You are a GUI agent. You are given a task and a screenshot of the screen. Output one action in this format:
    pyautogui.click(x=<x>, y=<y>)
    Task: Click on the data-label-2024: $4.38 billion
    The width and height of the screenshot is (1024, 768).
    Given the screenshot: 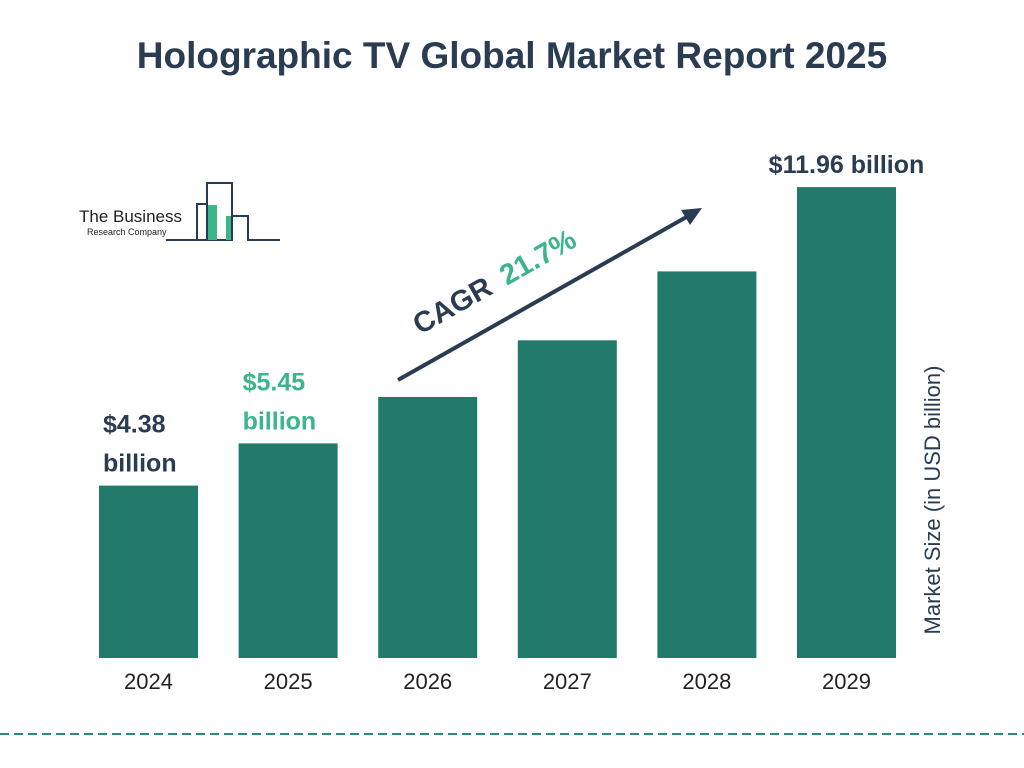 What is the action you would take?
    pyautogui.click(x=140, y=444)
    